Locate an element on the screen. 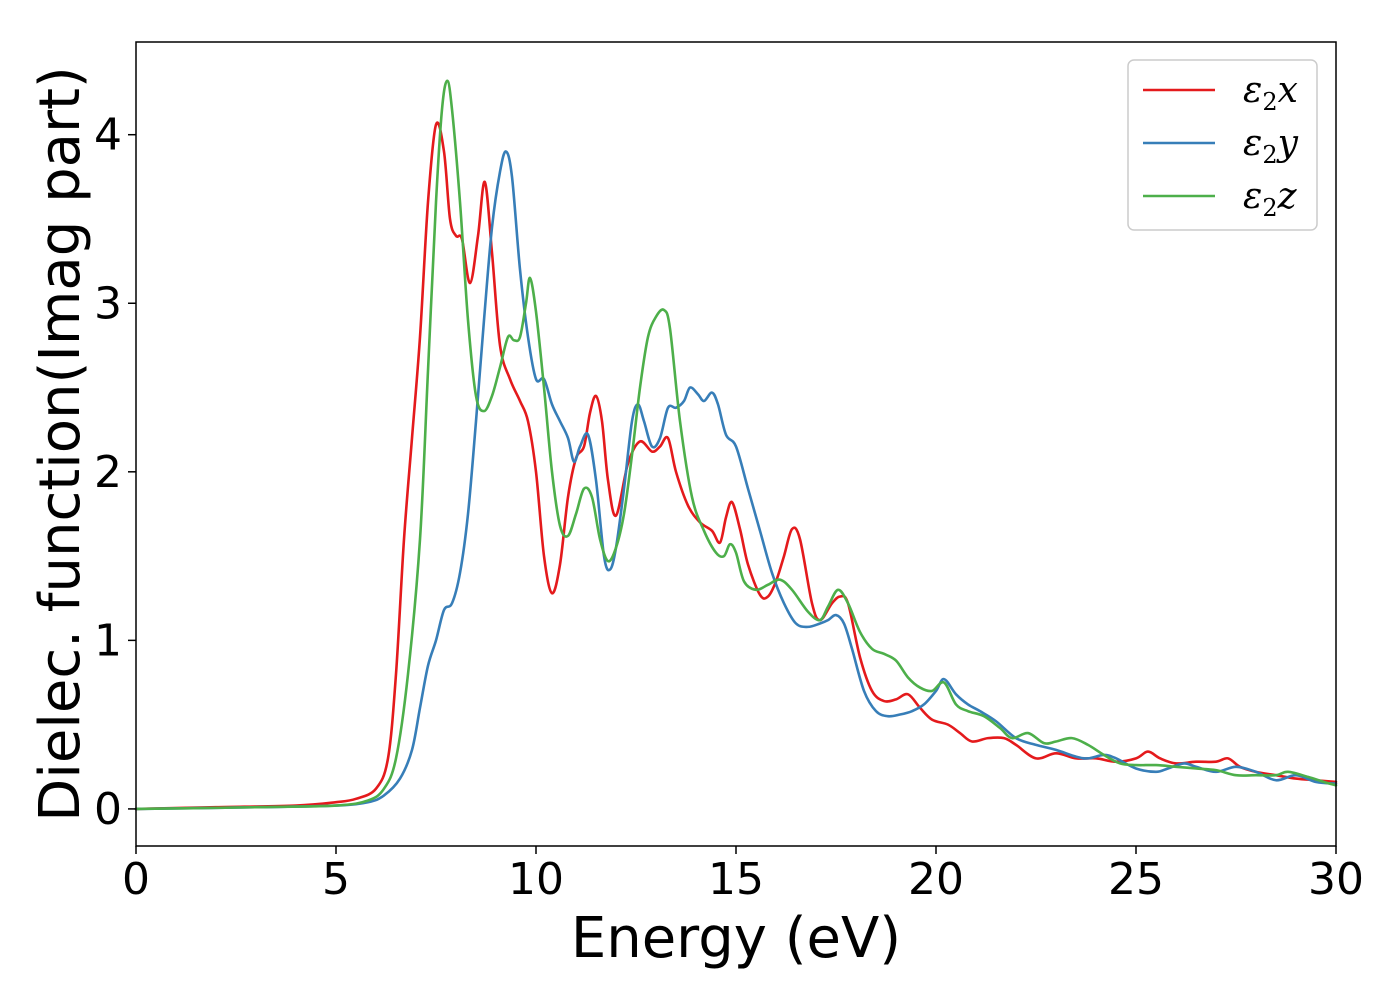 The height and width of the screenshot is (1000, 1400). x-tick-label: 20 is located at coordinates (936, 879).